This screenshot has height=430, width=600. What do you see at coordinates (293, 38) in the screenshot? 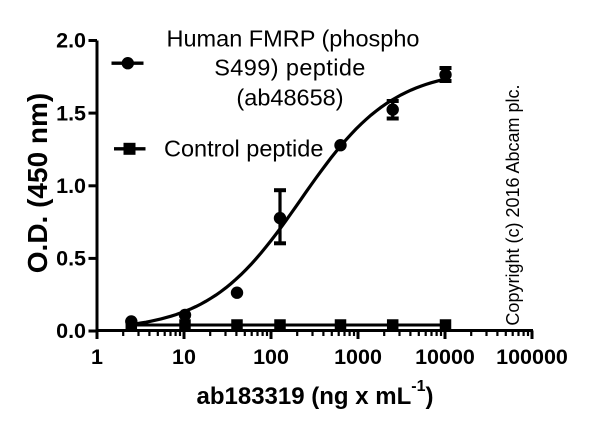
I see `svg-text: Human FMRP (phospho` at bounding box center [293, 38].